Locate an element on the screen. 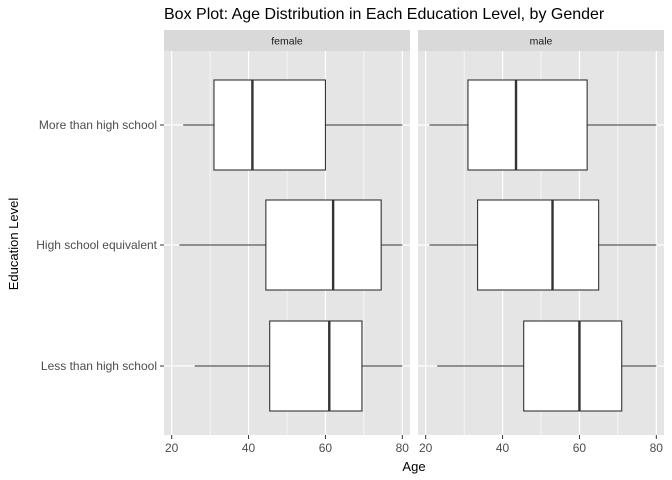 This screenshot has width=672, height=480. y-tick-label: High school equivalent is located at coordinates (96, 245).